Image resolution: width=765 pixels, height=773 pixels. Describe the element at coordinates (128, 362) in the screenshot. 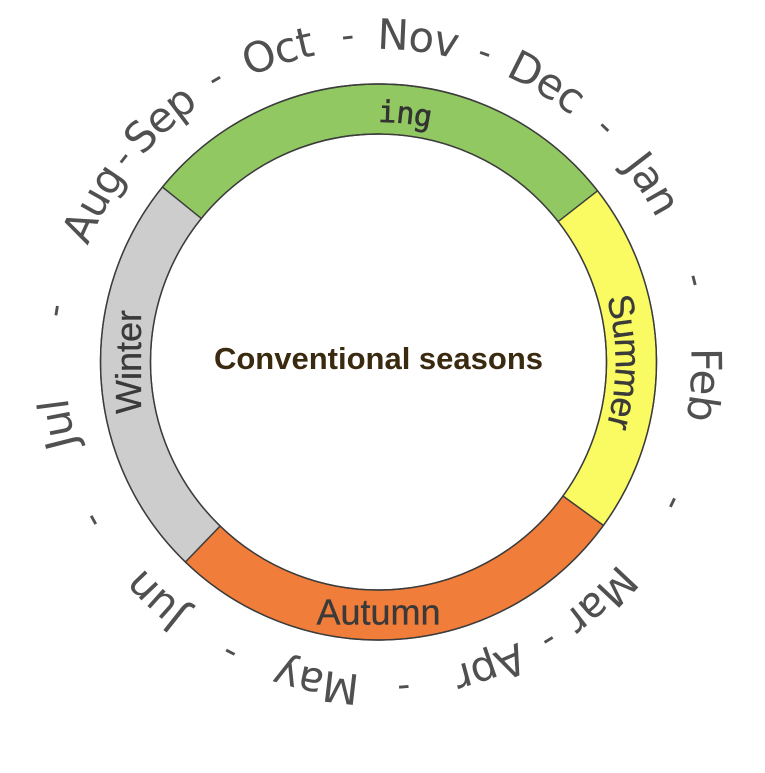

I see `season-label-winter: Winter` at that location.